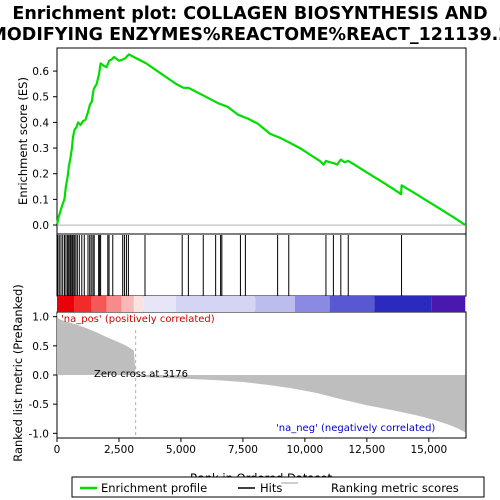 The width and height of the screenshot is (500, 500). I want to click on hits-panel-frame, so click(261, 265).